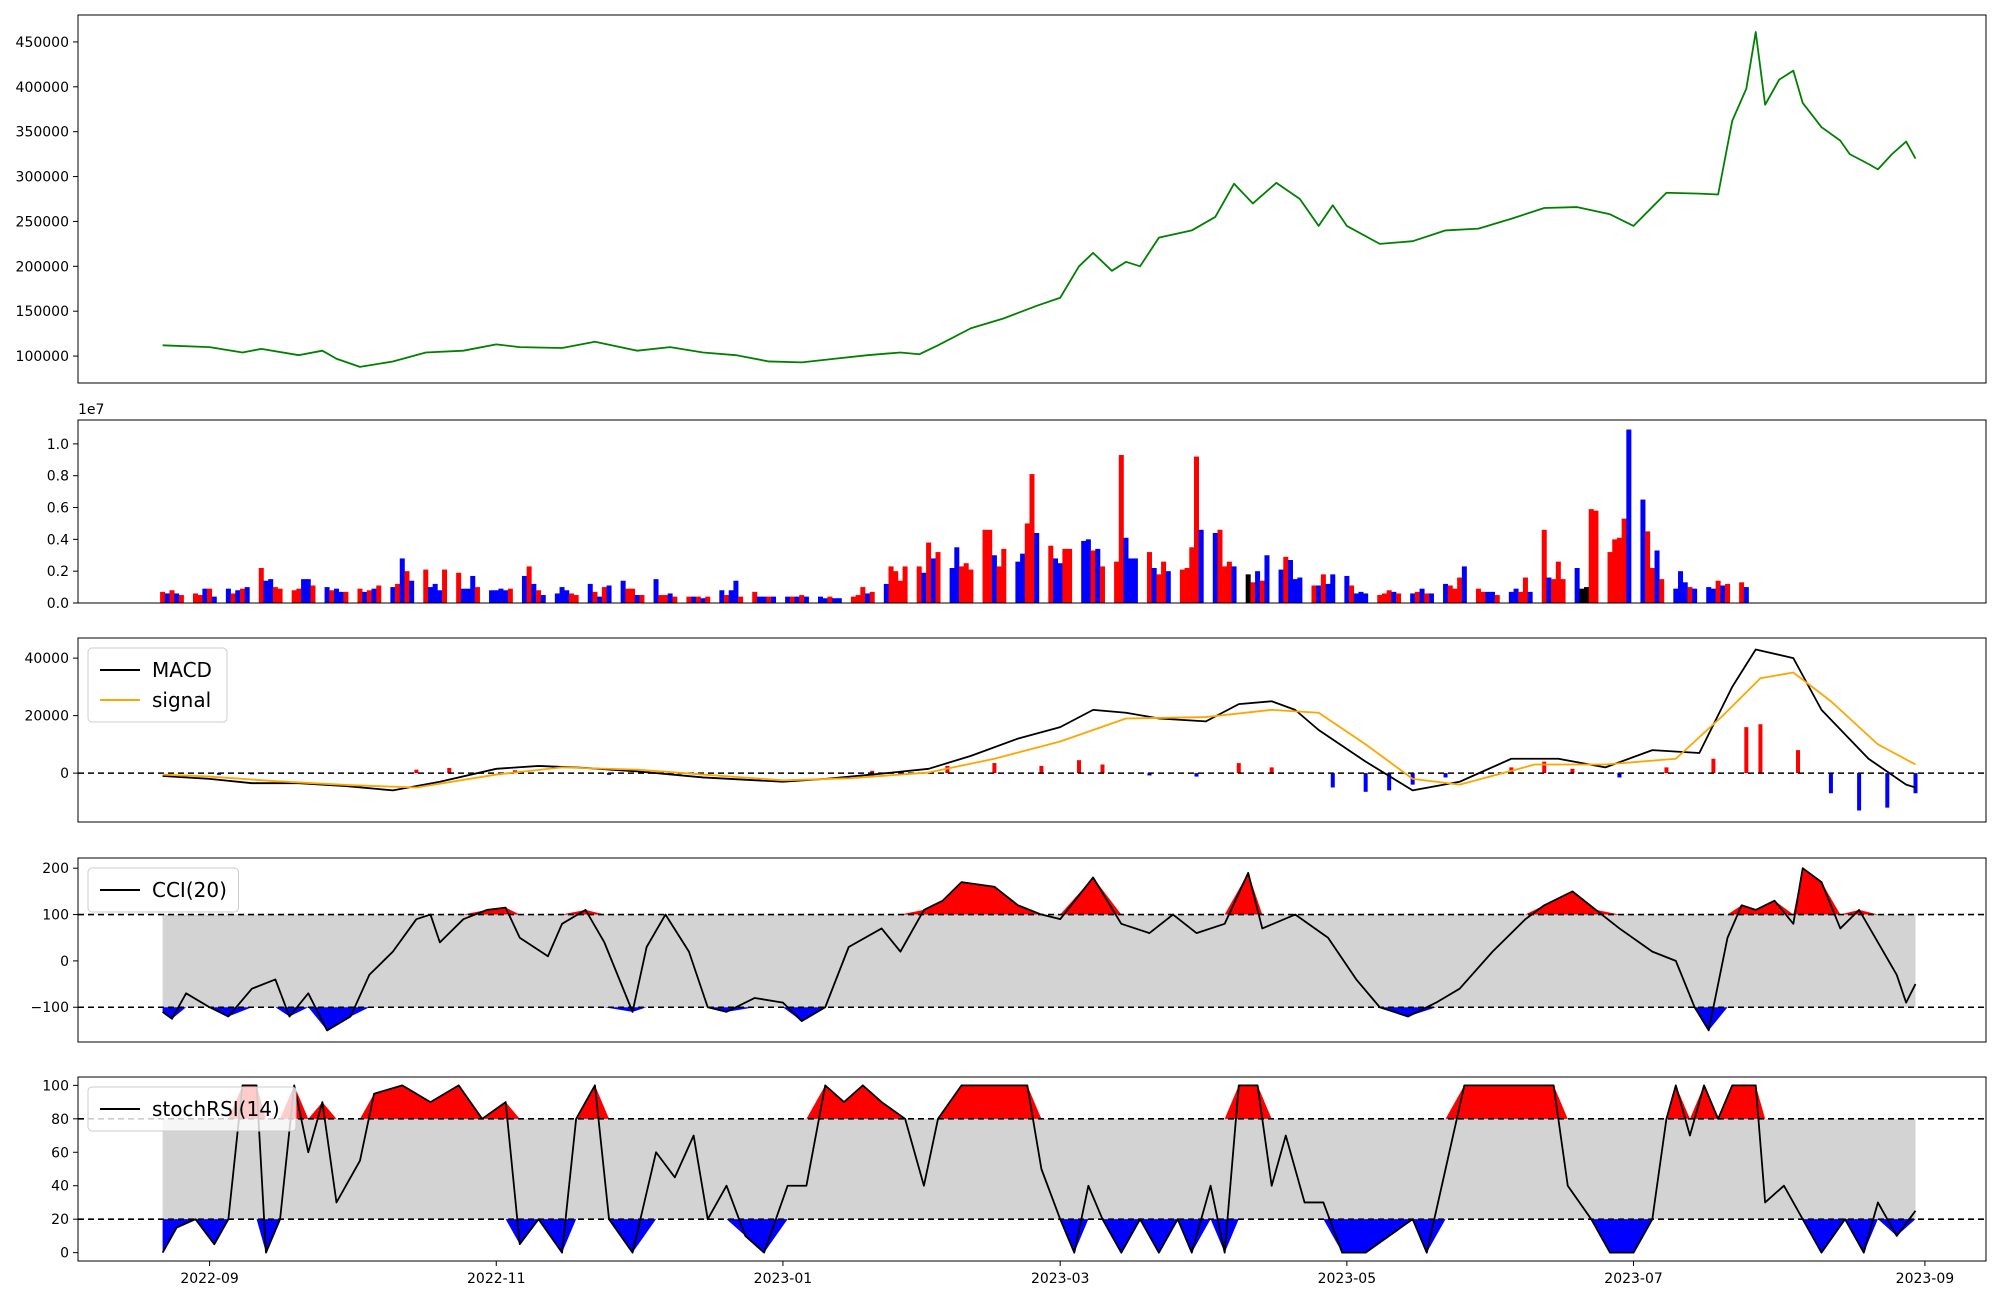  Describe the element at coordinates (1060, 1279) in the screenshot. I see `x-tick-label: 2023-03` at that location.